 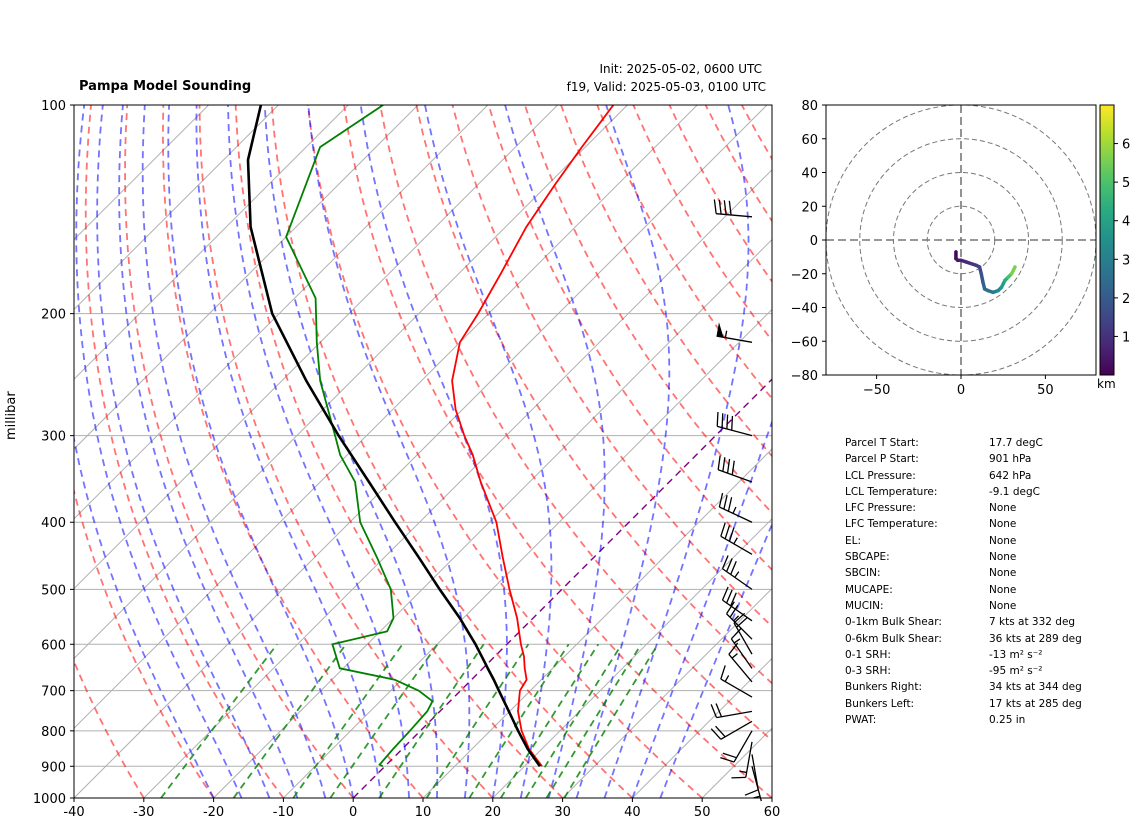 What do you see at coordinates (876, 390) in the screenshot?
I see `hodograph-x-tick-label: −50` at bounding box center [876, 390].